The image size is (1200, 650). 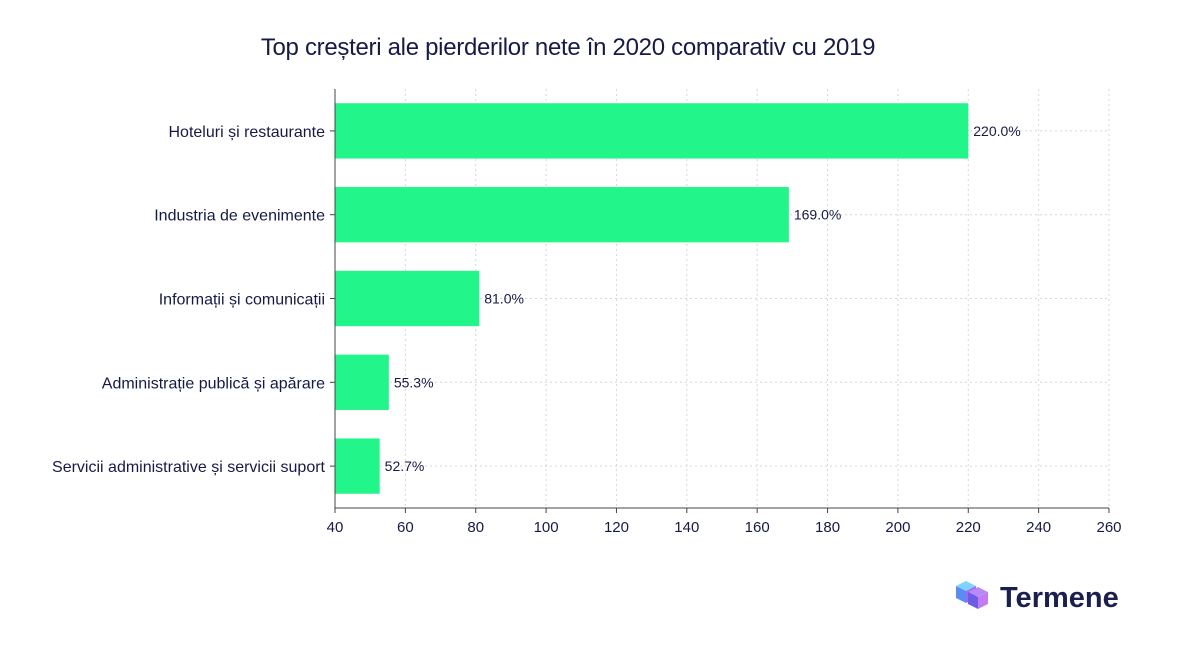 What do you see at coordinates (968, 527) in the screenshot?
I see `x-tick-label: 220` at bounding box center [968, 527].